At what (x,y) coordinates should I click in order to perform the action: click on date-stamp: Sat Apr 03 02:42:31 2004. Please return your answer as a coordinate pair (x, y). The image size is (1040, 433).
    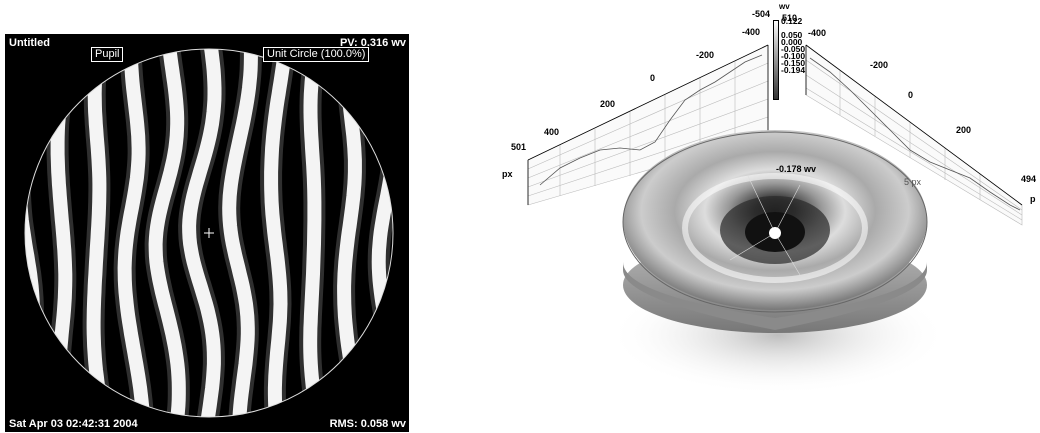
    Looking at the image, I should click on (73, 424).